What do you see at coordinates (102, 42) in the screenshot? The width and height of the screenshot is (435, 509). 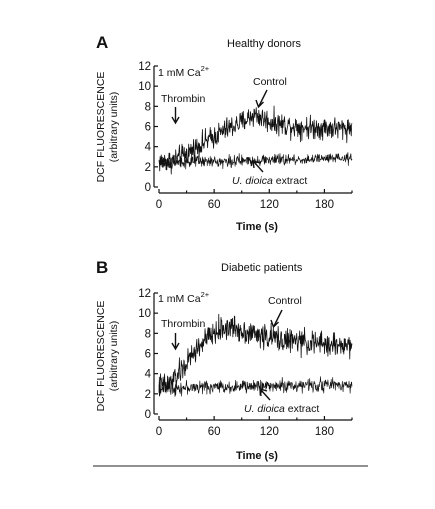 I see `panel-letter: A` at bounding box center [102, 42].